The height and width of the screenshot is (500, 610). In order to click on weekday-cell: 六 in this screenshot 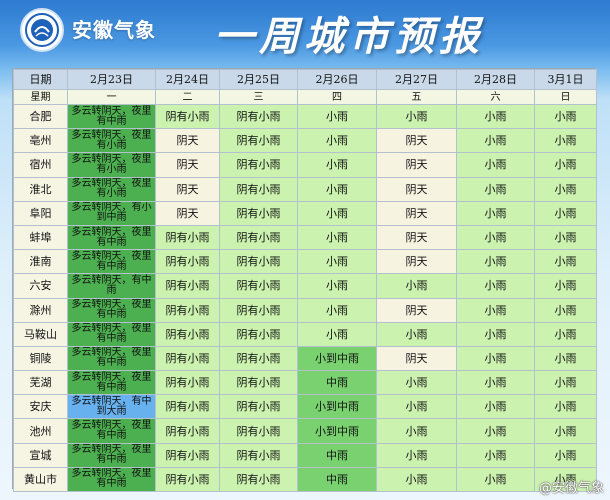, I will do `click(495, 97)`.